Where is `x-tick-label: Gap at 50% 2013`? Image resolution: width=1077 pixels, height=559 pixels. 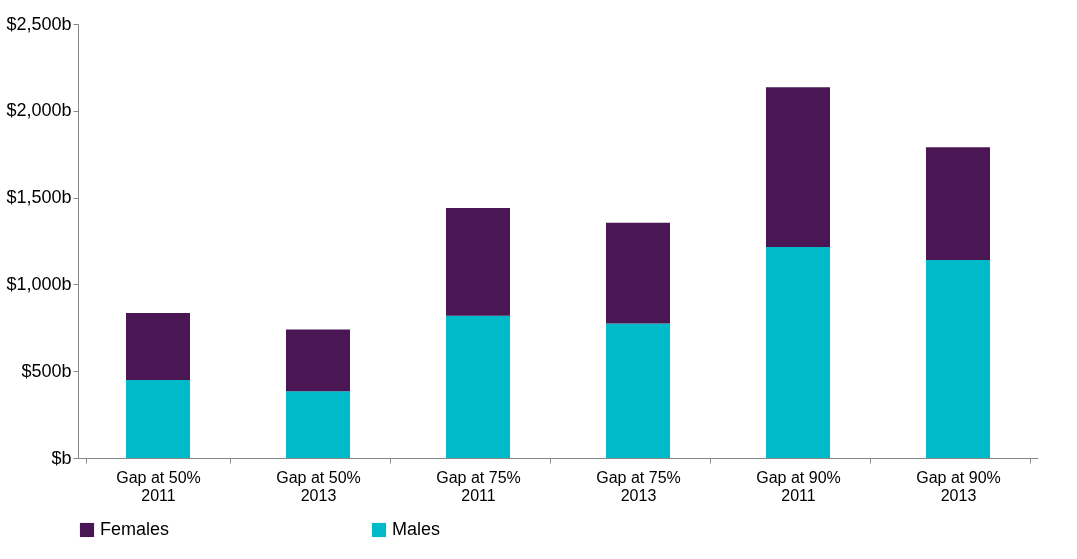 x-tick-label: Gap at 50% 2013 is located at coordinates (318, 486).